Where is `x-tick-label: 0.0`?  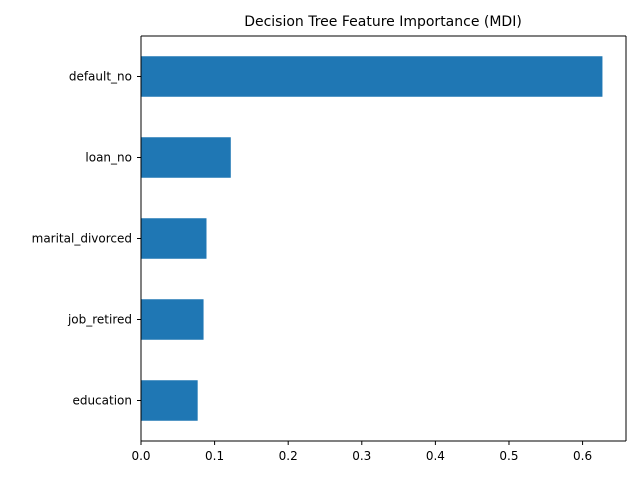
x-tick-label: 0.0 is located at coordinates (140, 456).